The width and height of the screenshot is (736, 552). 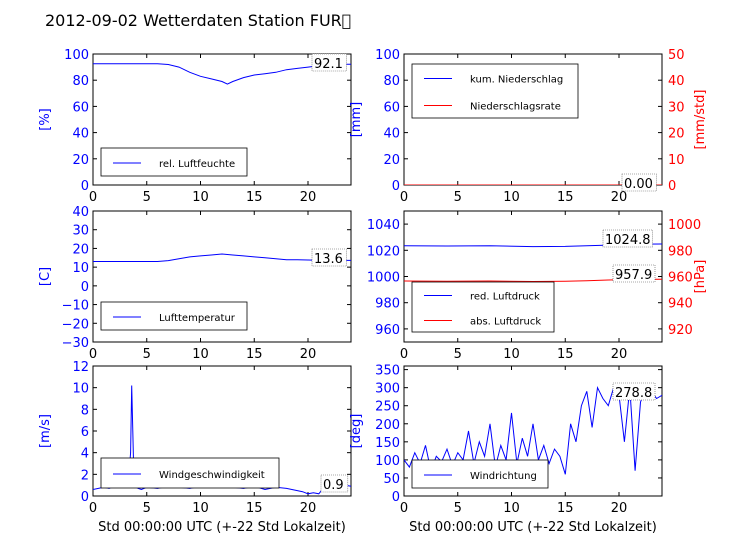 I want to click on legend-label: Windgeschwindigkeit, so click(x=212, y=475).